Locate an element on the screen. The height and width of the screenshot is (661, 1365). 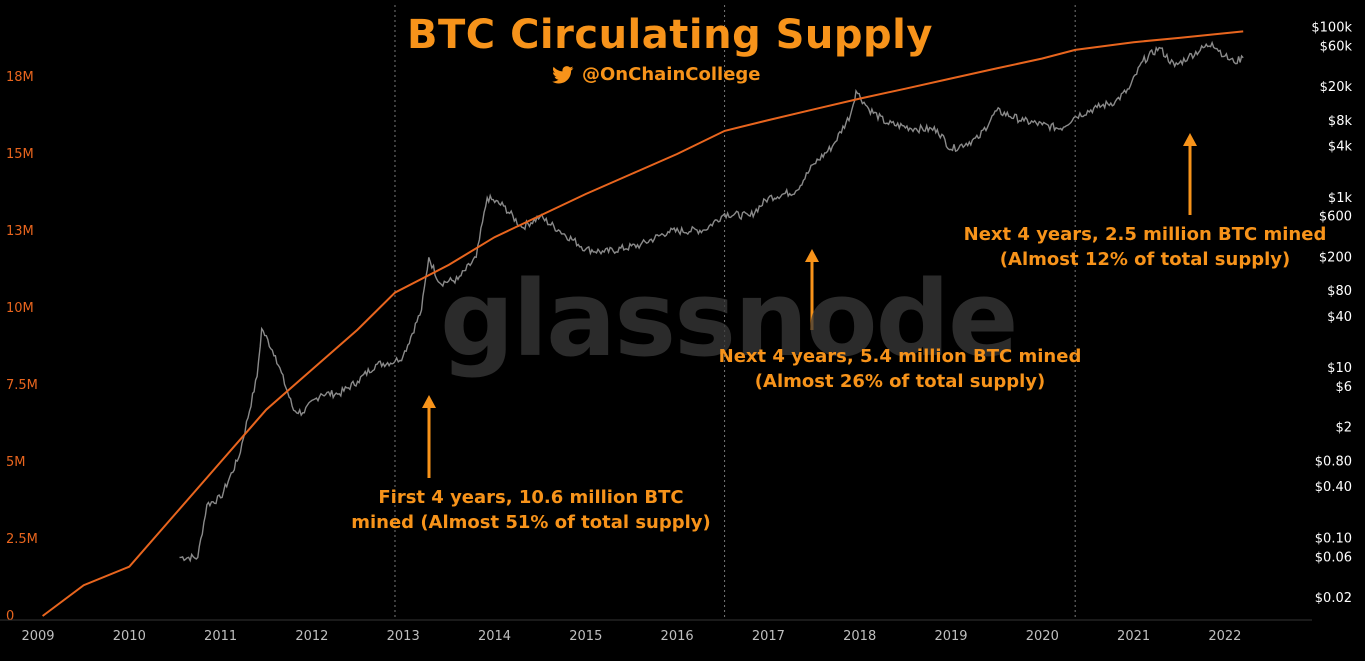
left-tick-label: 15M is located at coordinates (20, 154).